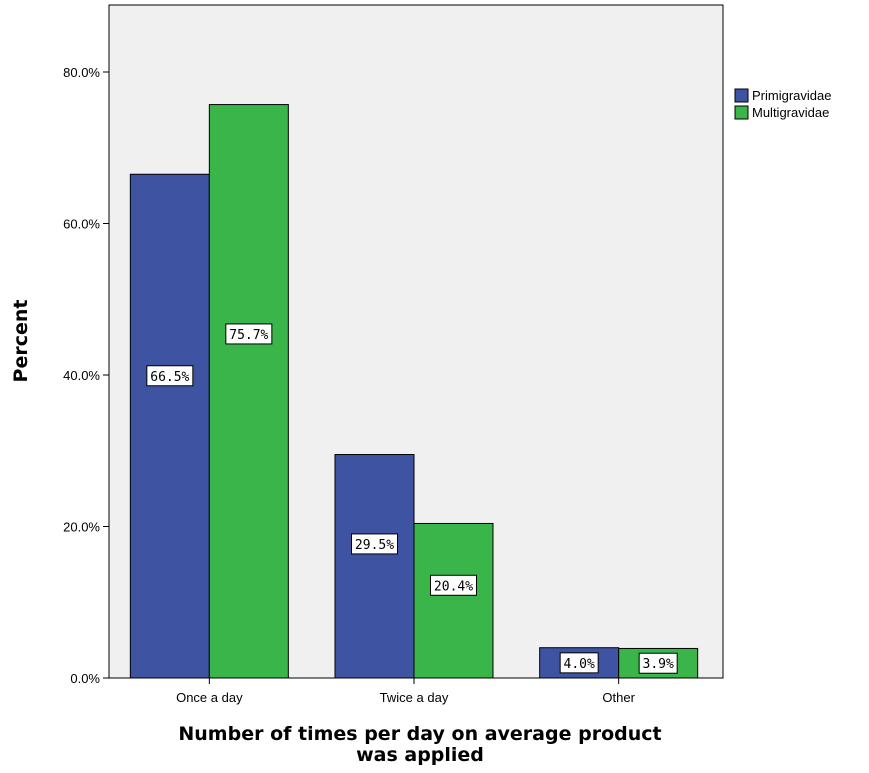 The height and width of the screenshot is (773, 869). I want to click on y-axis-title: Percent, so click(21, 341).